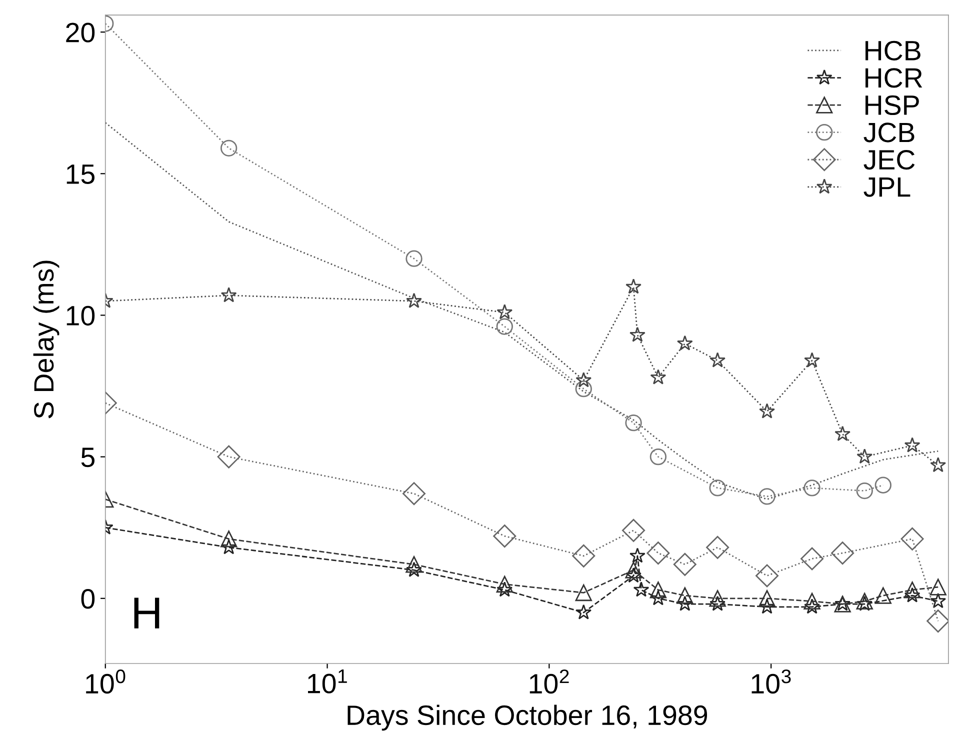 This screenshot has width=958, height=754. Describe the element at coordinates (46, 339) in the screenshot. I see `y-axis-title: S Delay (ms)` at that location.